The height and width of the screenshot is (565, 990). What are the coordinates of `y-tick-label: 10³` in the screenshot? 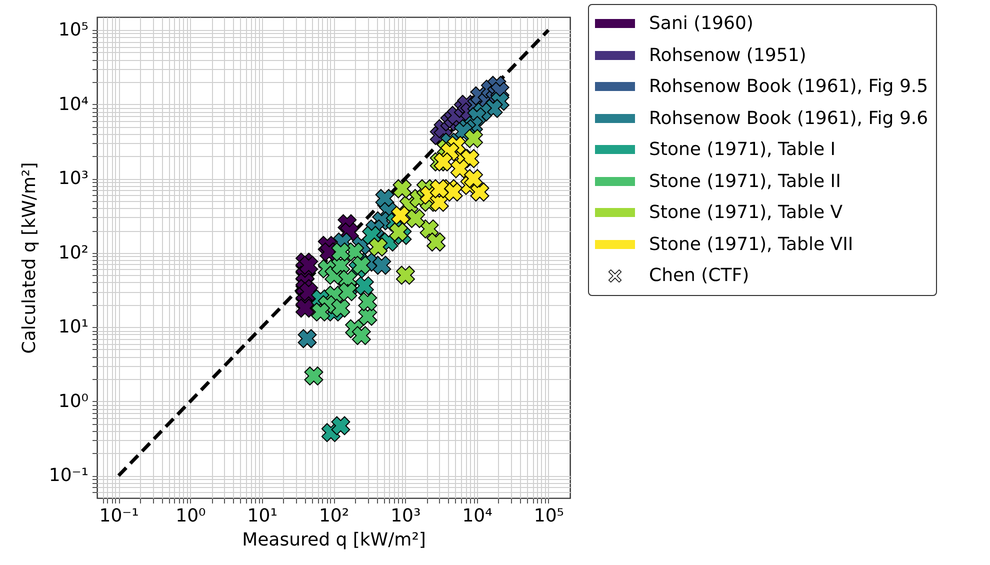 It's located at (73, 179).